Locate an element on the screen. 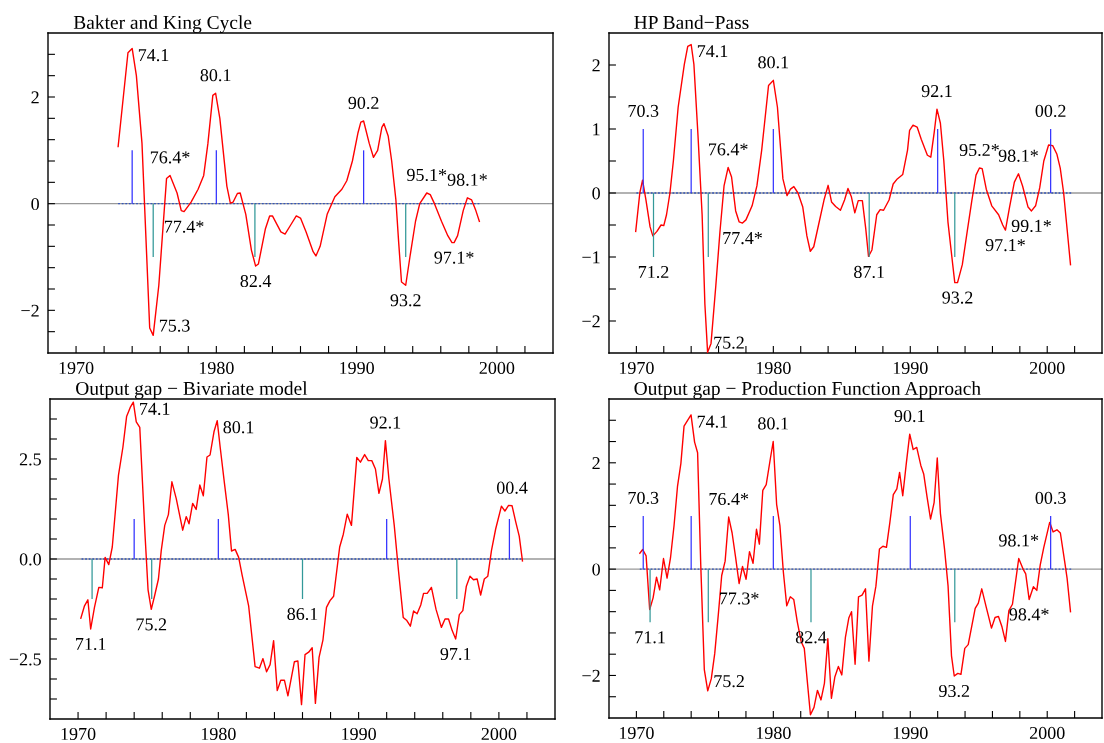 The width and height of the screenshot is (1104, 743). annotation: 77.3* is located at coordinates (739, 598).